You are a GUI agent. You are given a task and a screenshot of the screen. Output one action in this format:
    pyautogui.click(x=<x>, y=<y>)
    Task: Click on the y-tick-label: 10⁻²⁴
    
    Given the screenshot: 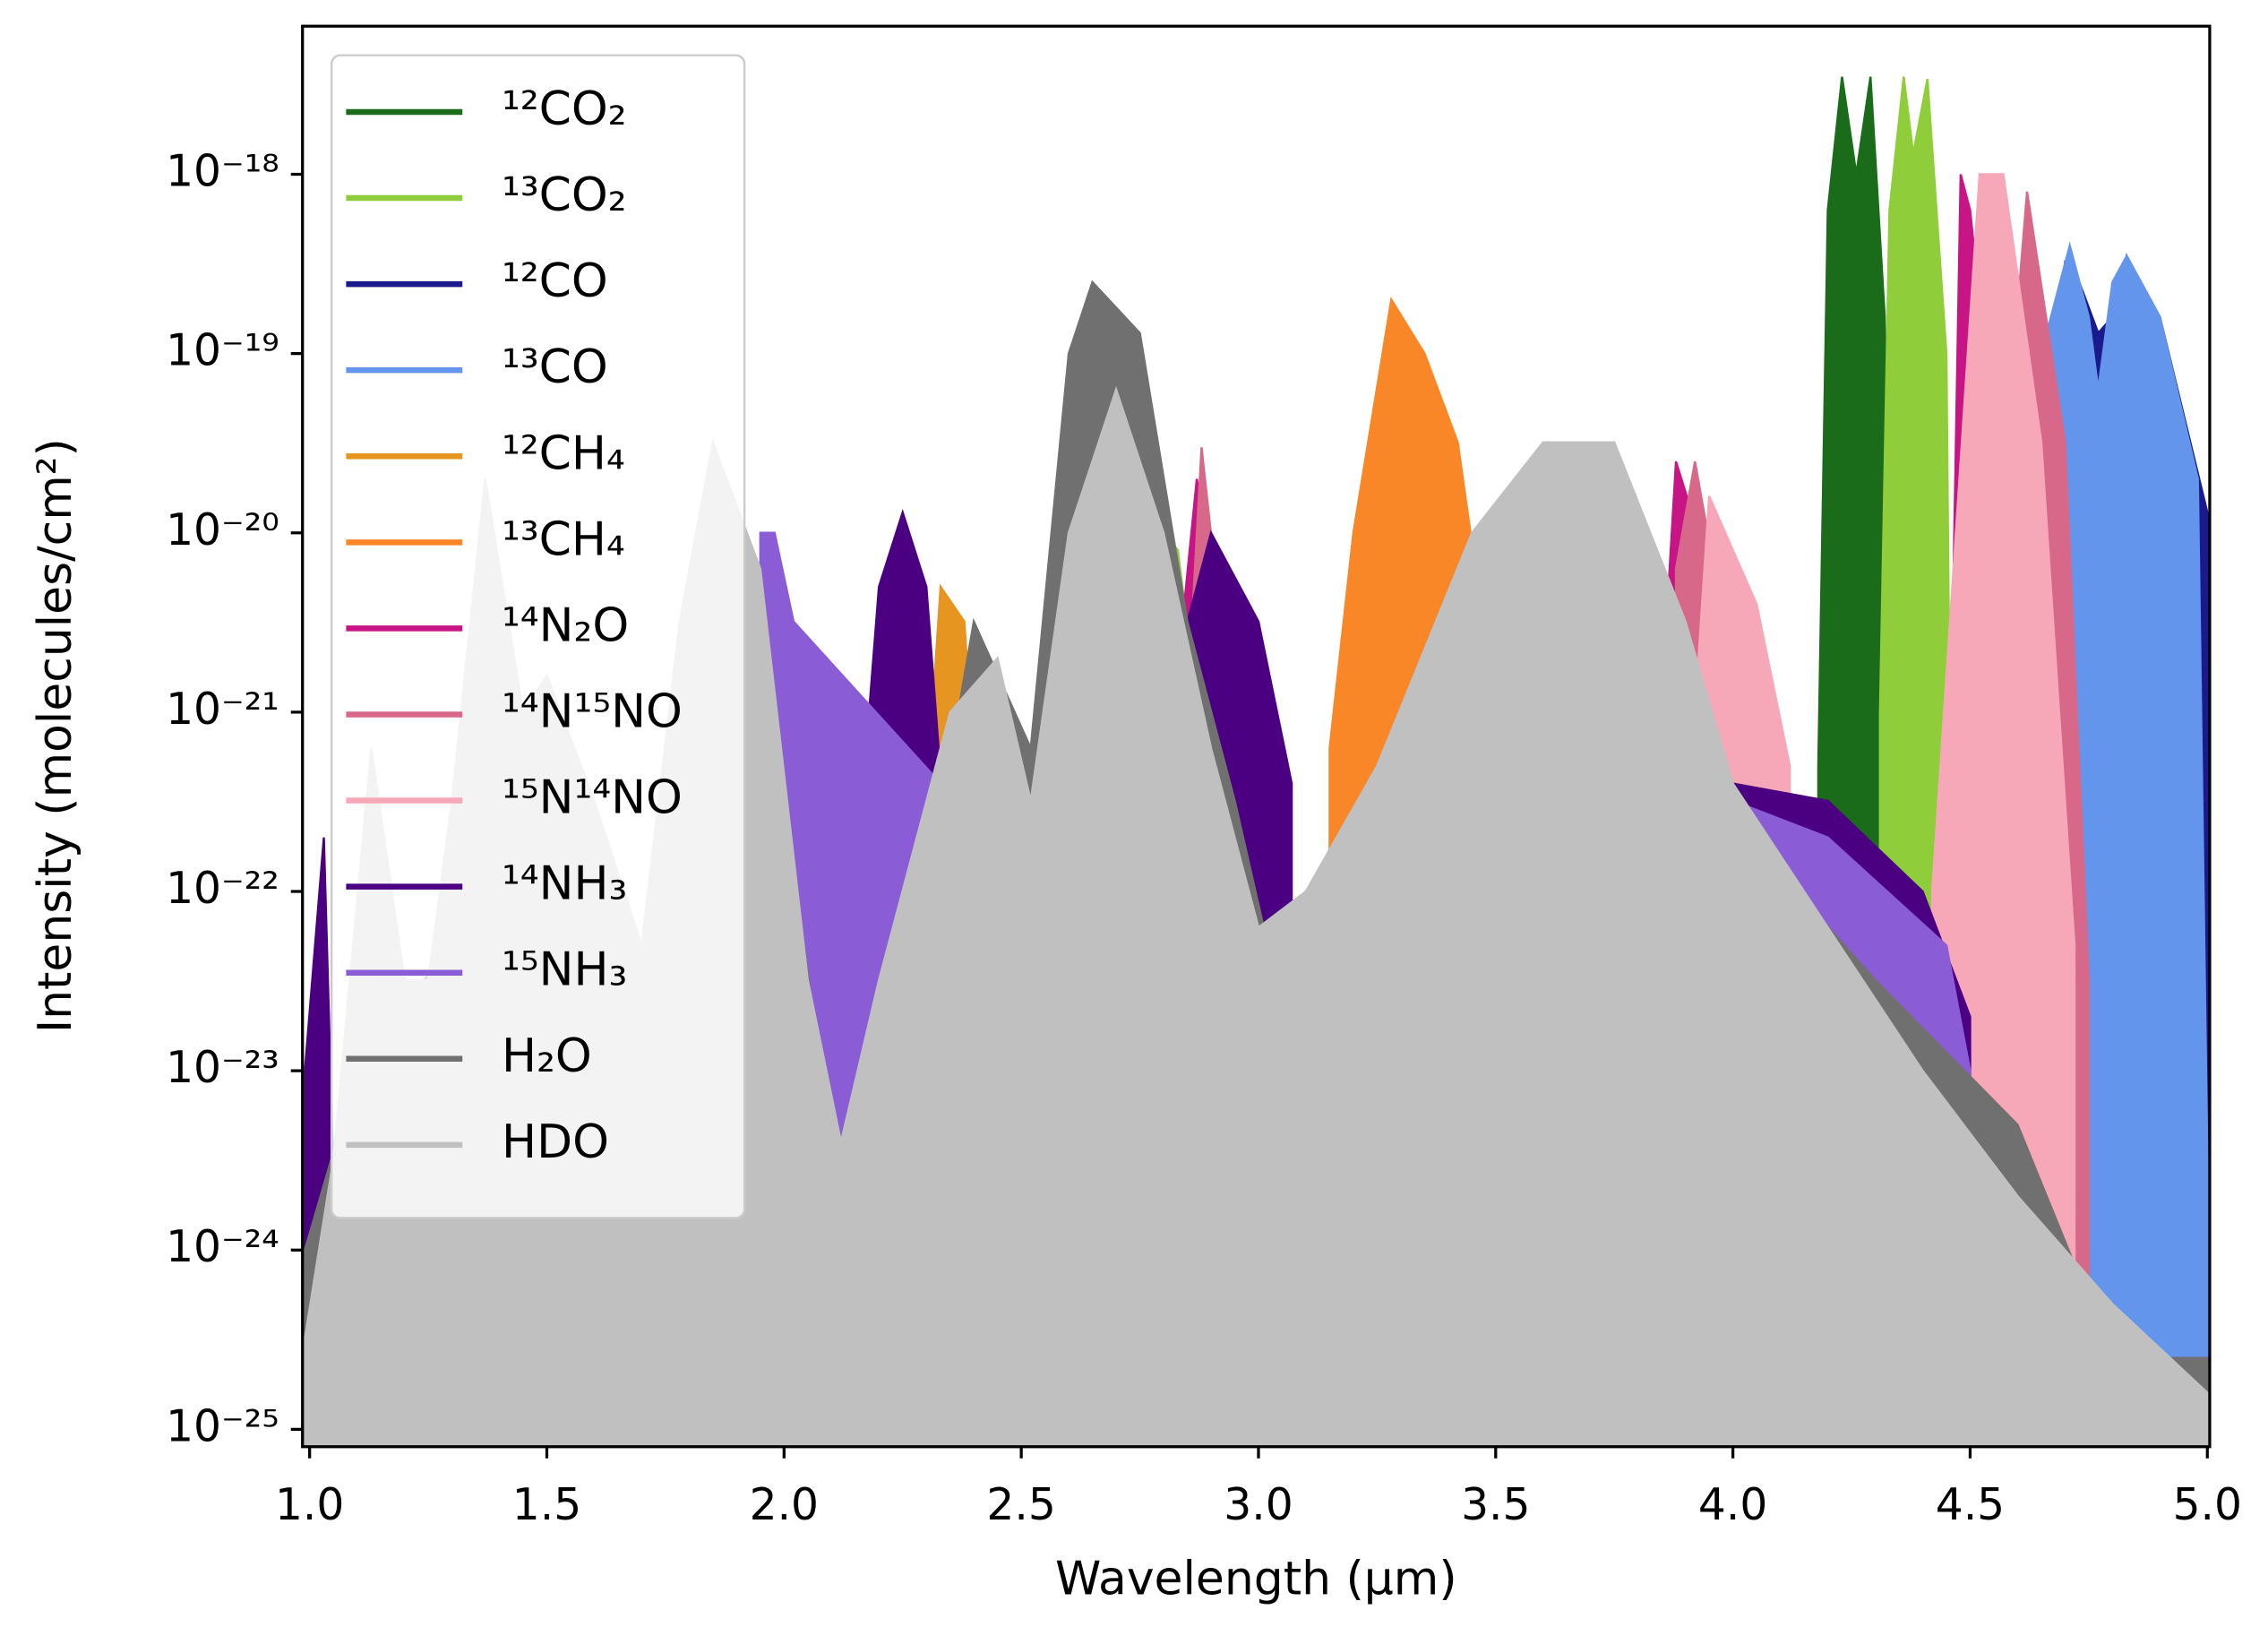 What is the action you would take?
    pyautogui.click(x=223, y=1247)
    